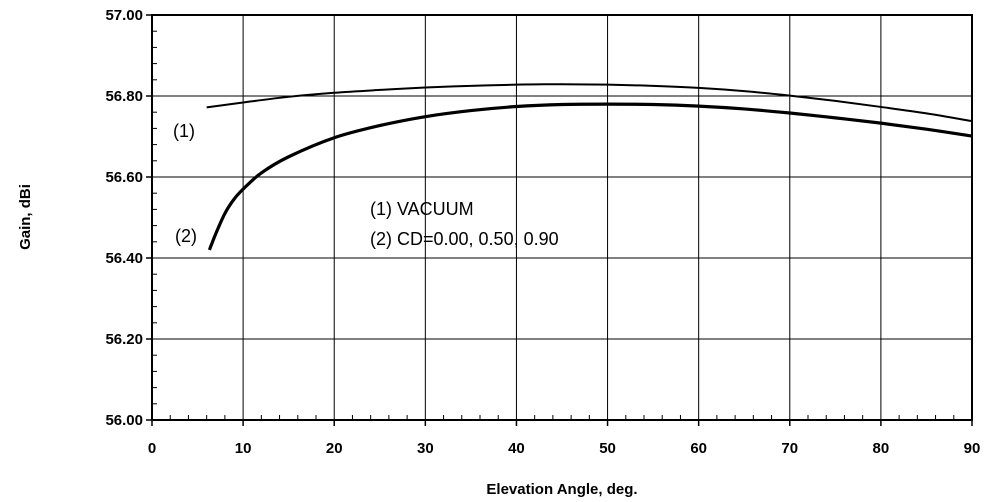 The image size is (988, 502). What do you see at coordinates (516, 448) in the screenshot?
I see `x-tick-label: 40` at bounding box center [516, 448].